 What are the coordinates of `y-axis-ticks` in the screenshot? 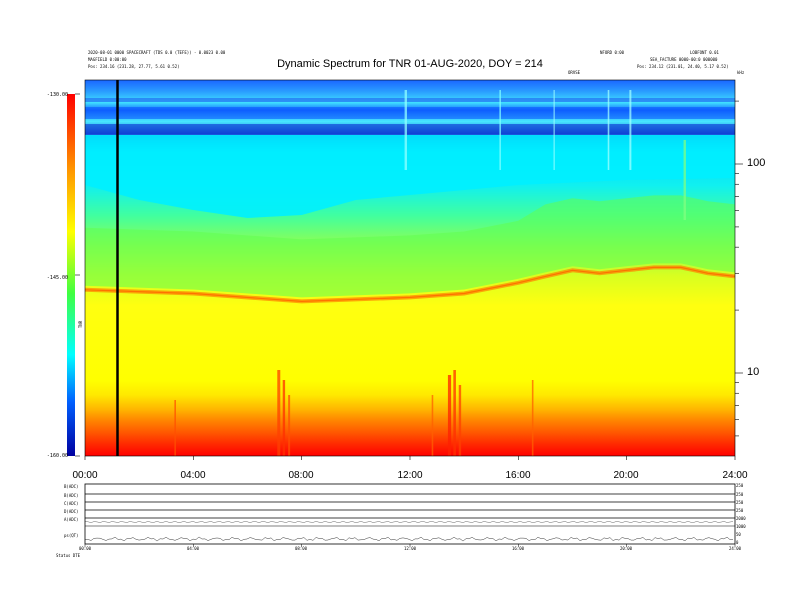 It's located at (739, 268).